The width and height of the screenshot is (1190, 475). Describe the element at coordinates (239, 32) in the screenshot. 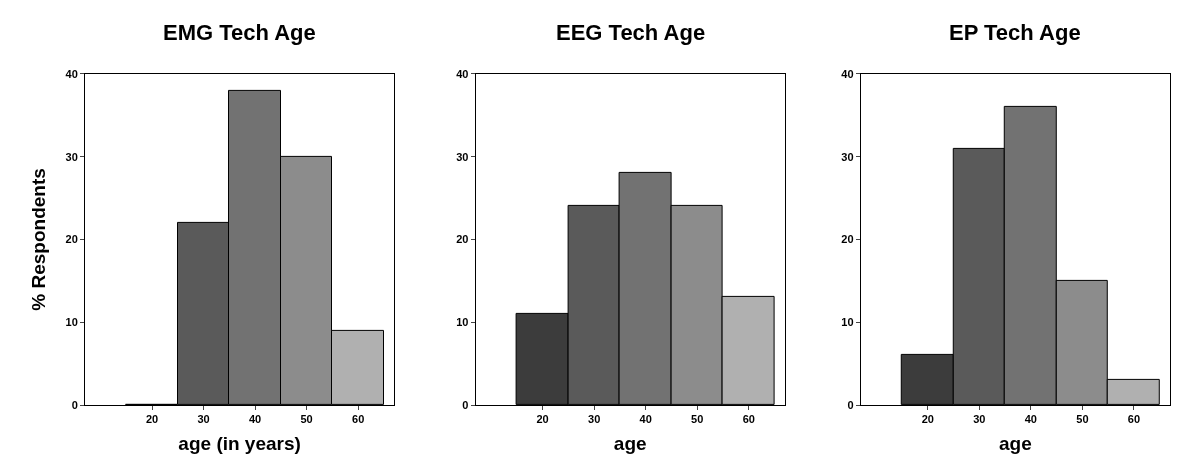

I see `chart-title: EMG Tech Age` at that location.